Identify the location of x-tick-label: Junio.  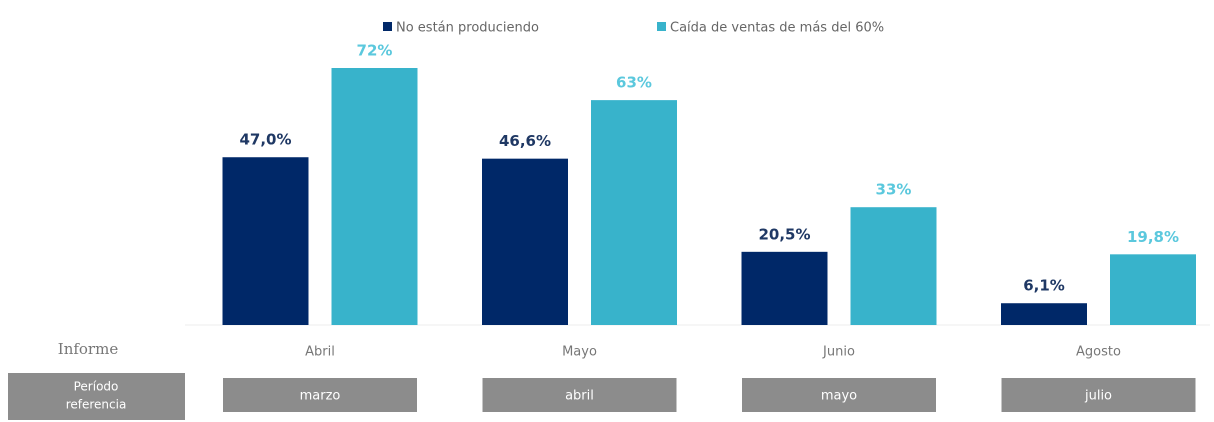
(838, 352).